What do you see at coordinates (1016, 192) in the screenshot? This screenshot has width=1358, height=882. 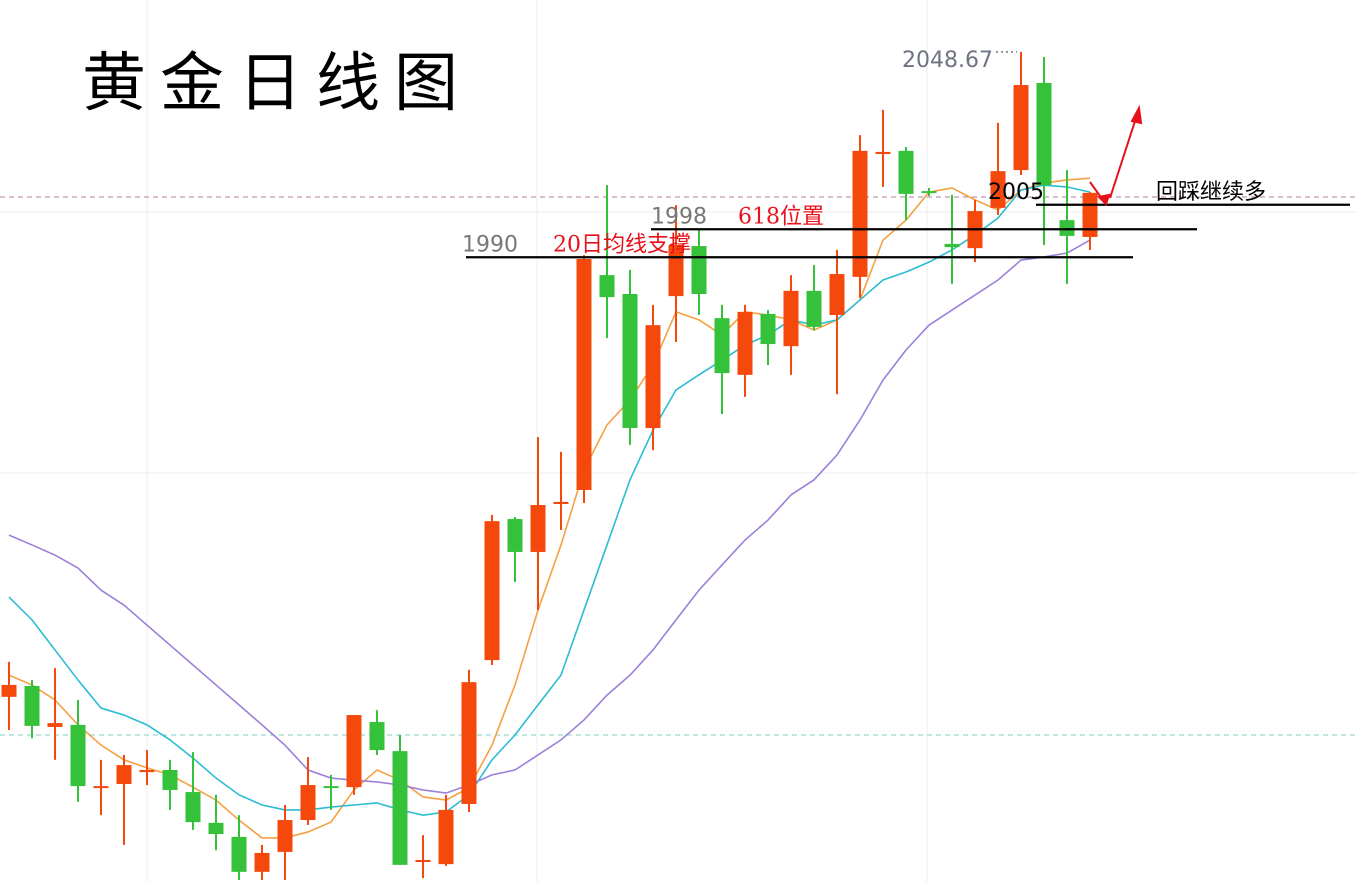 I see `level-label: 2005` at bounding box center [1016, 192].